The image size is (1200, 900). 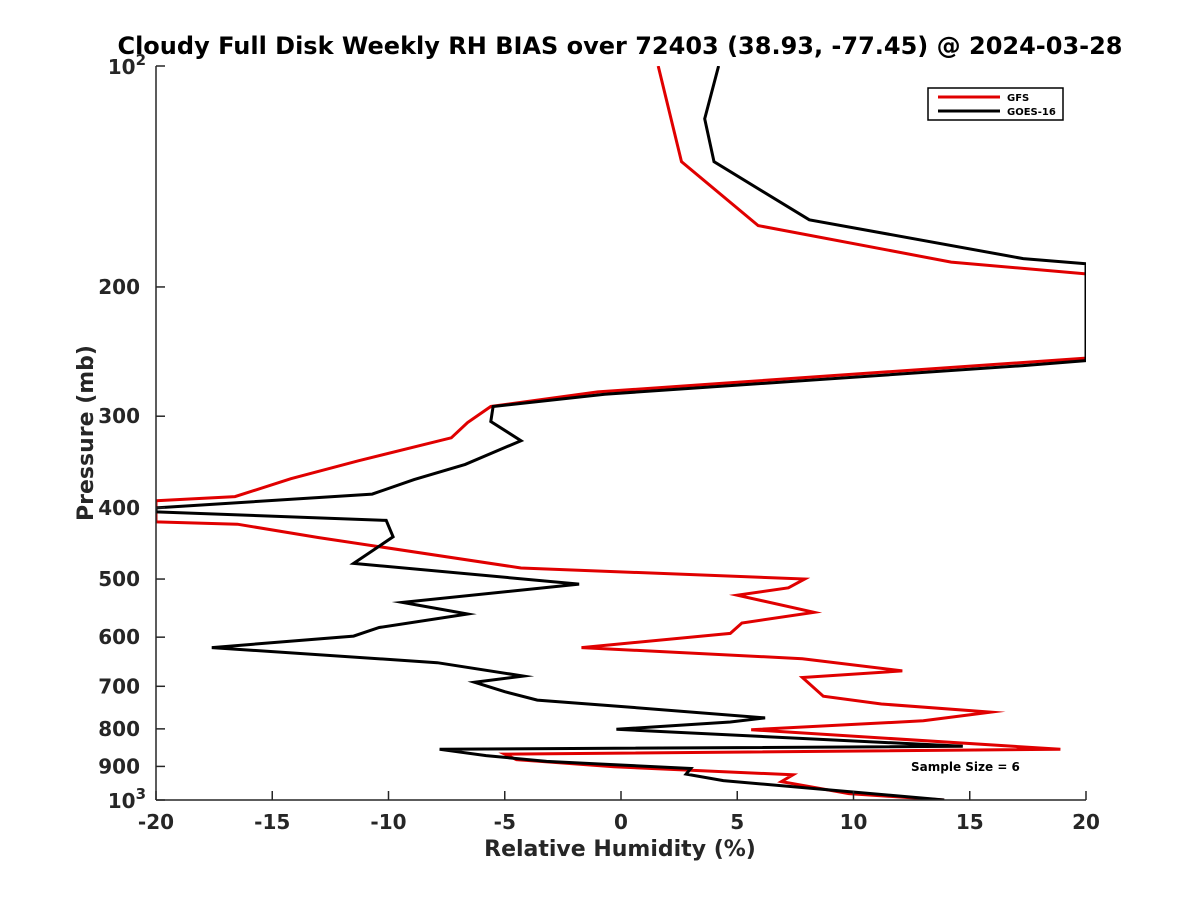 What do you see at coordinates (620, 849) in the screenshot?
I see `x-axis-label: Relative Humidity (%)` at bounding box center [620, 849].